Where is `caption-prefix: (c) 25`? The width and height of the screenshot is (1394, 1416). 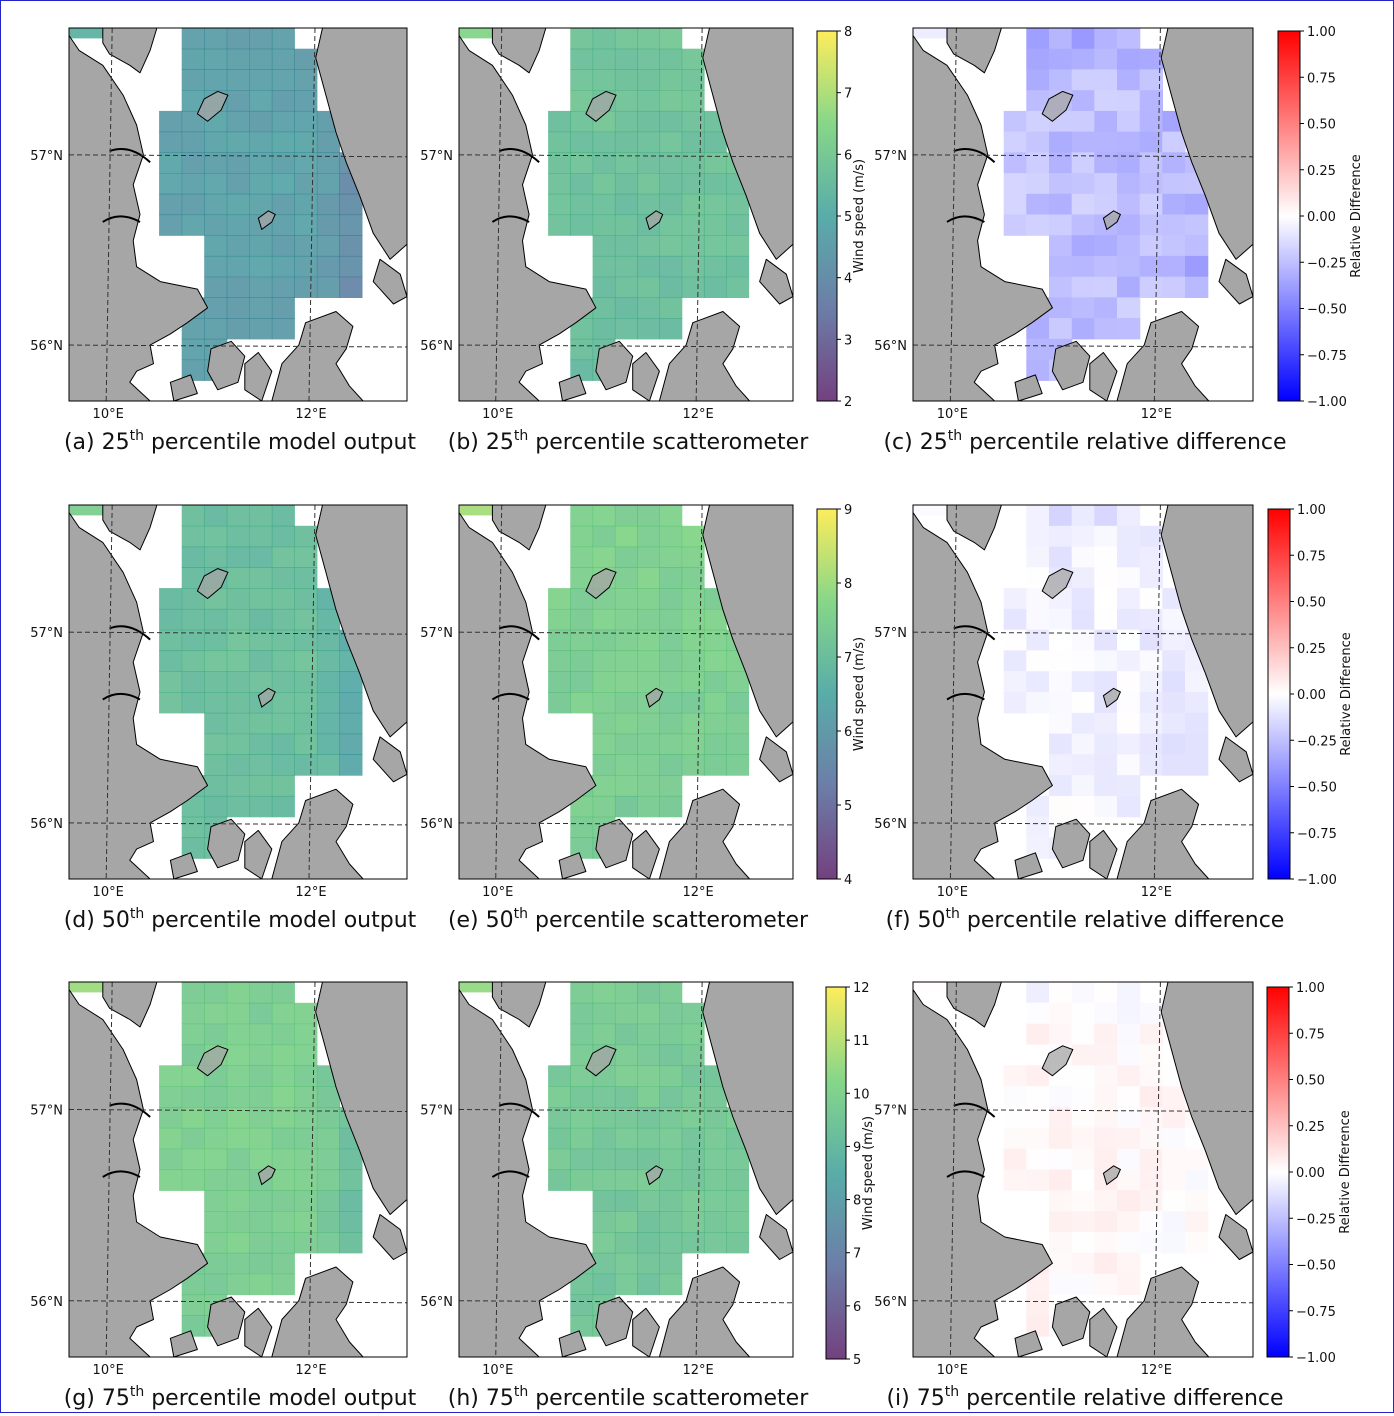
caption-prefix: (c) 25 is located at coordinates (915, 442).